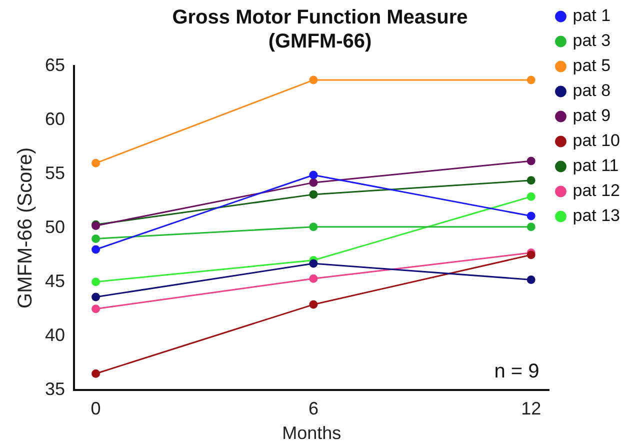 The image size is (640, 445). I want to click on x-axis-title: Months, so click(312, 433).